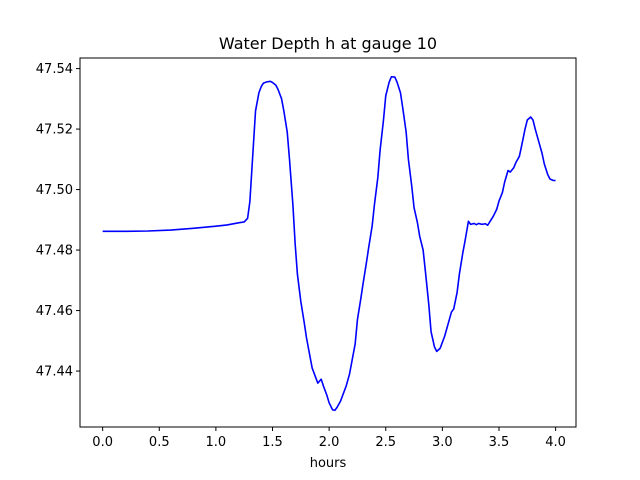 The width and height of the screenshot is (640, 480). Describe the element at coordinates (54, 190) in the screenshot. I see `y-tick-label: 47.50` at that location.